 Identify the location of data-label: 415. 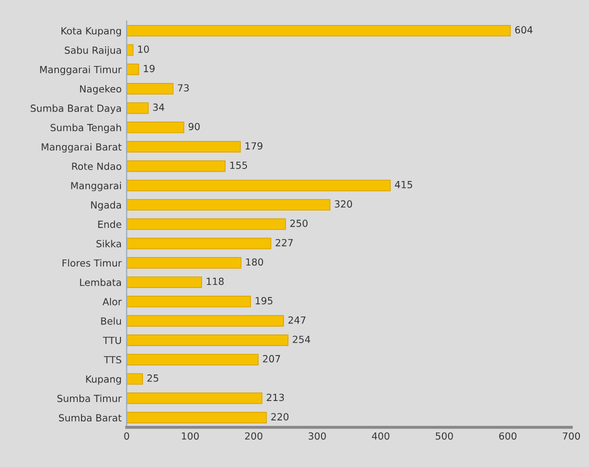
(403, 184).